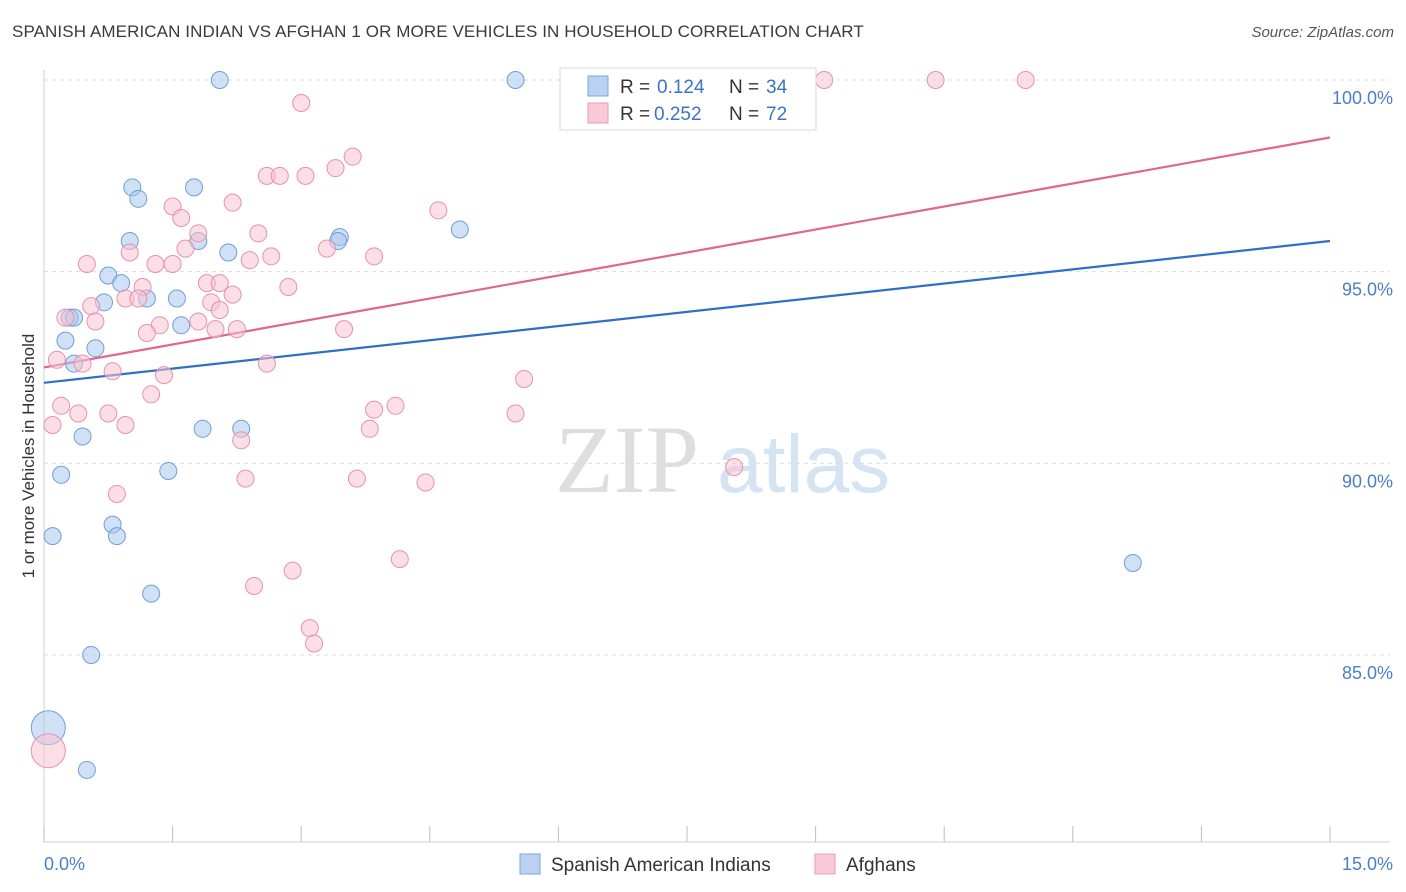 This screenshot has width=1406, height=892. Describe the element at coordinates (1367, 673) in the screenshot. I see `y-tick-label: 85.0%` at that location.